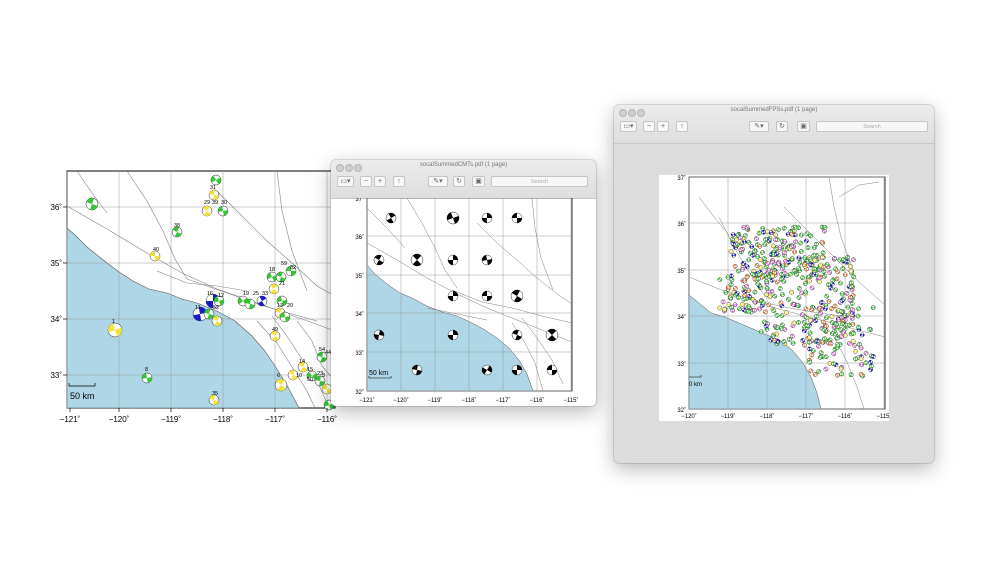 The width and height of the screenshot is (1000, 563). What do you see at coordinates (310, 380) in the screenshot?
I see `event-label: 50` at bounding box center [310, 380].